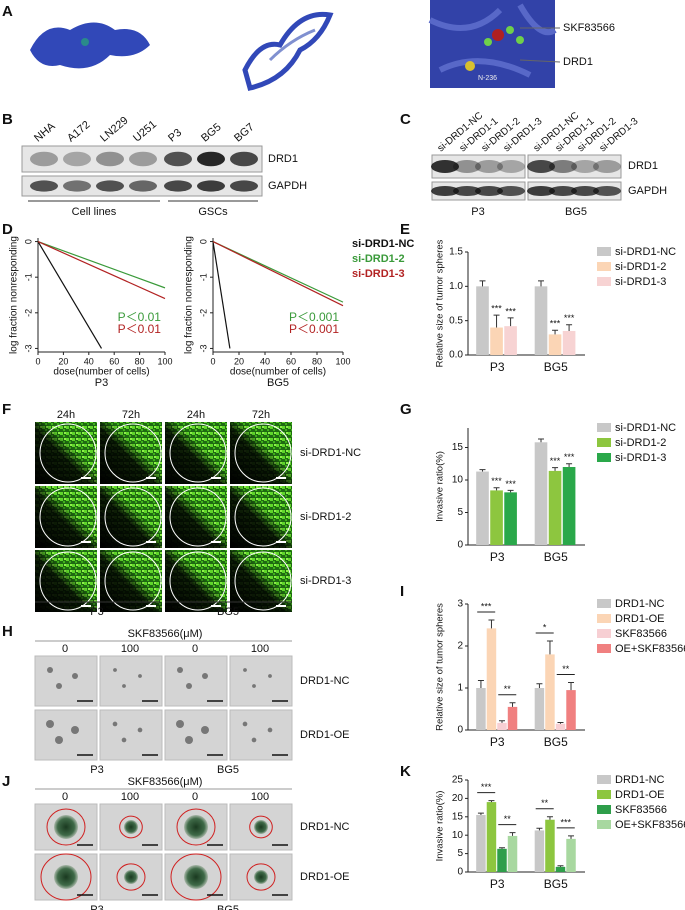  Describe the element at coordinates (325, 827) in the screenshot. I see `row-label: DRD1-NC` at that location.